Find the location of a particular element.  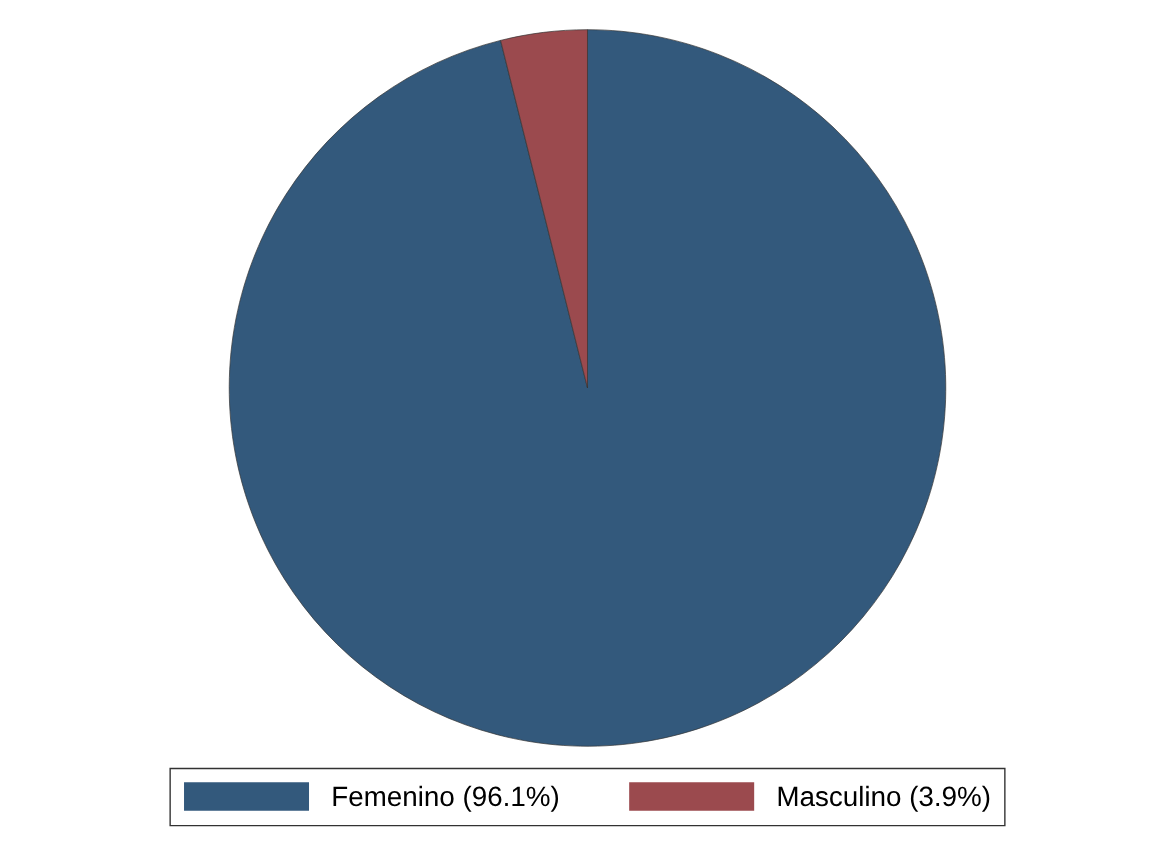

legend-label: Masculino (3.9%) is located at coordinates (884, 798).